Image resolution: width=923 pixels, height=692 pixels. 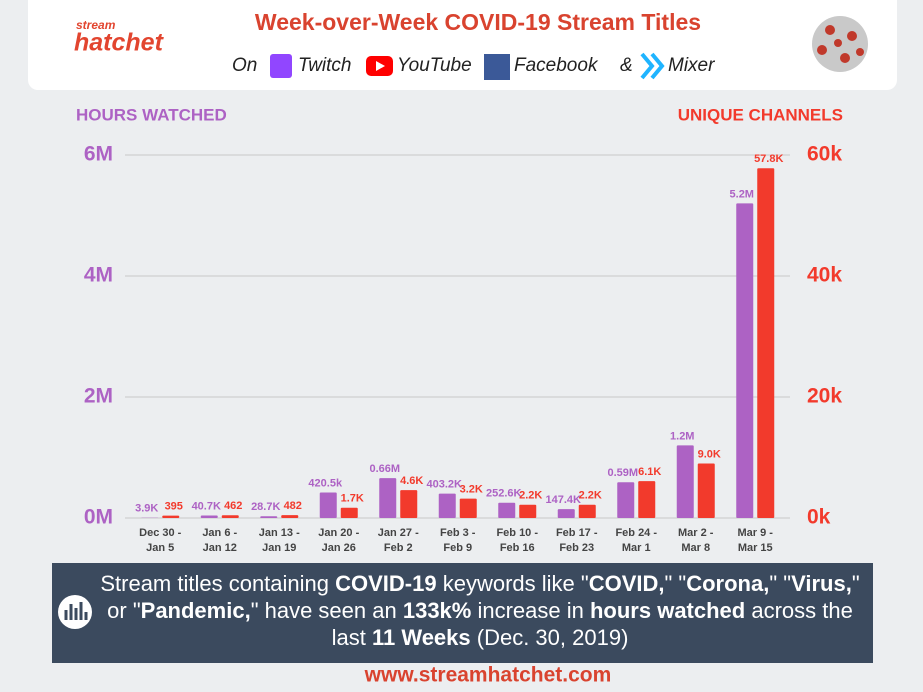 What do you see at coordinates (649, 472) in the screenshot?
I see `value-label: 6.1K` at bounding box center [649, 472].